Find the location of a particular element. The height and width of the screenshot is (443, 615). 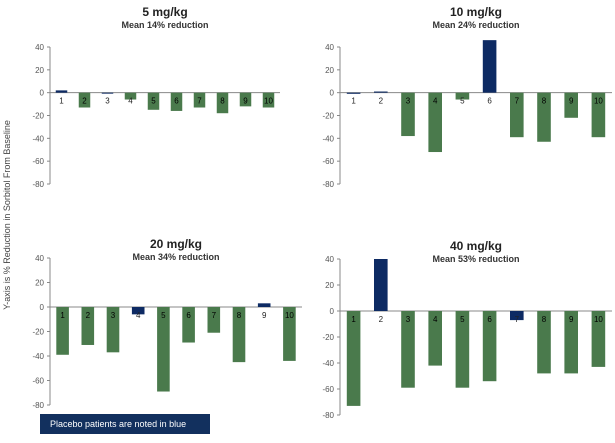

chart-title: 40 mg/kg is located at coordinates (476, 246).